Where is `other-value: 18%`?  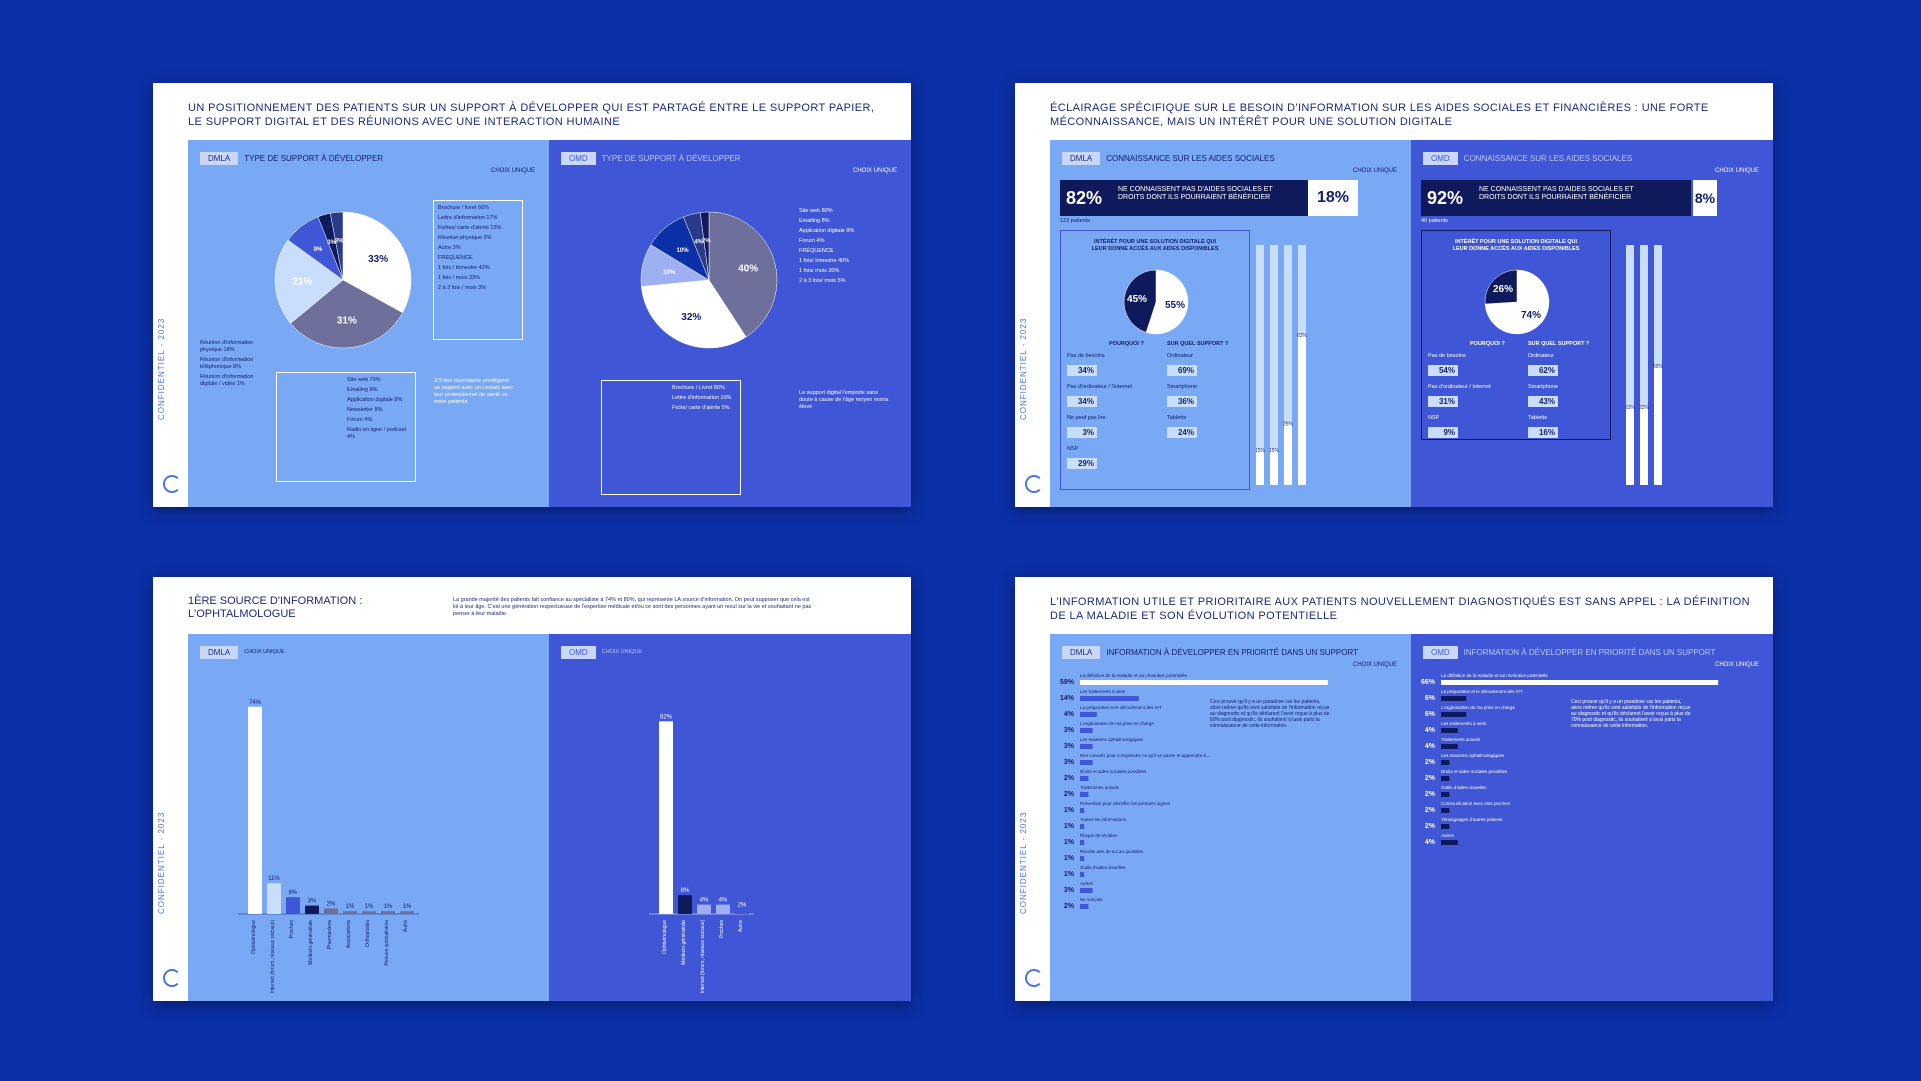 other-value: 18% is located at coordinates (1333, 198).